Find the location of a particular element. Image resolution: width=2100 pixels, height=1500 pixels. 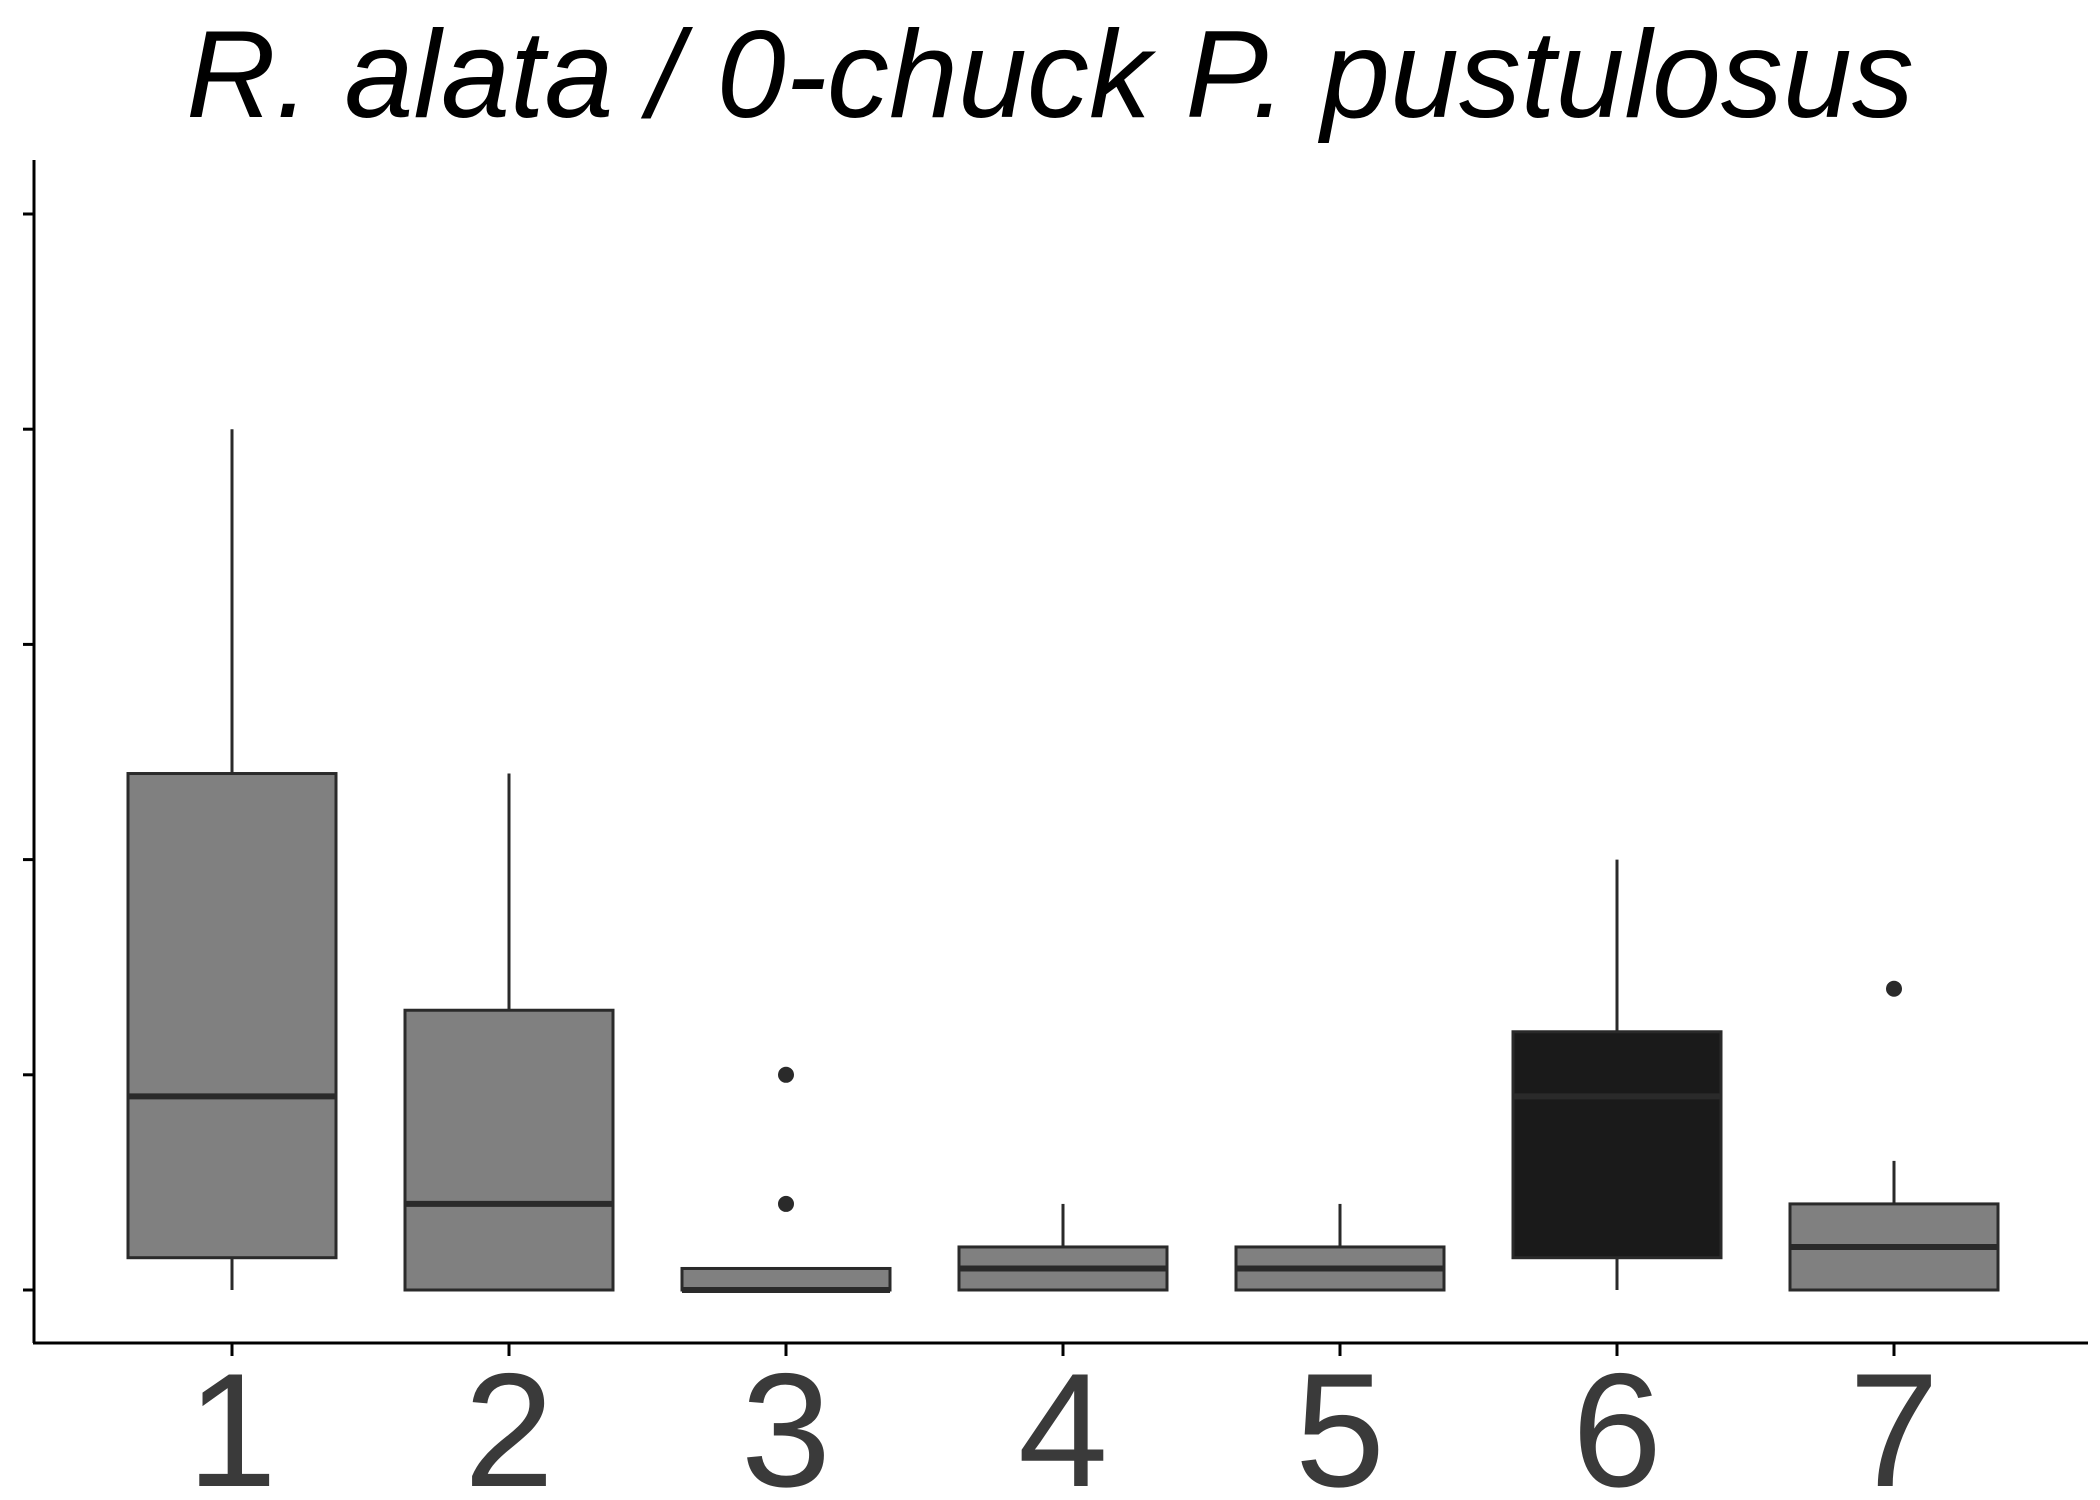

x-tick-label: 3 is located at coordinates (786, 1420).